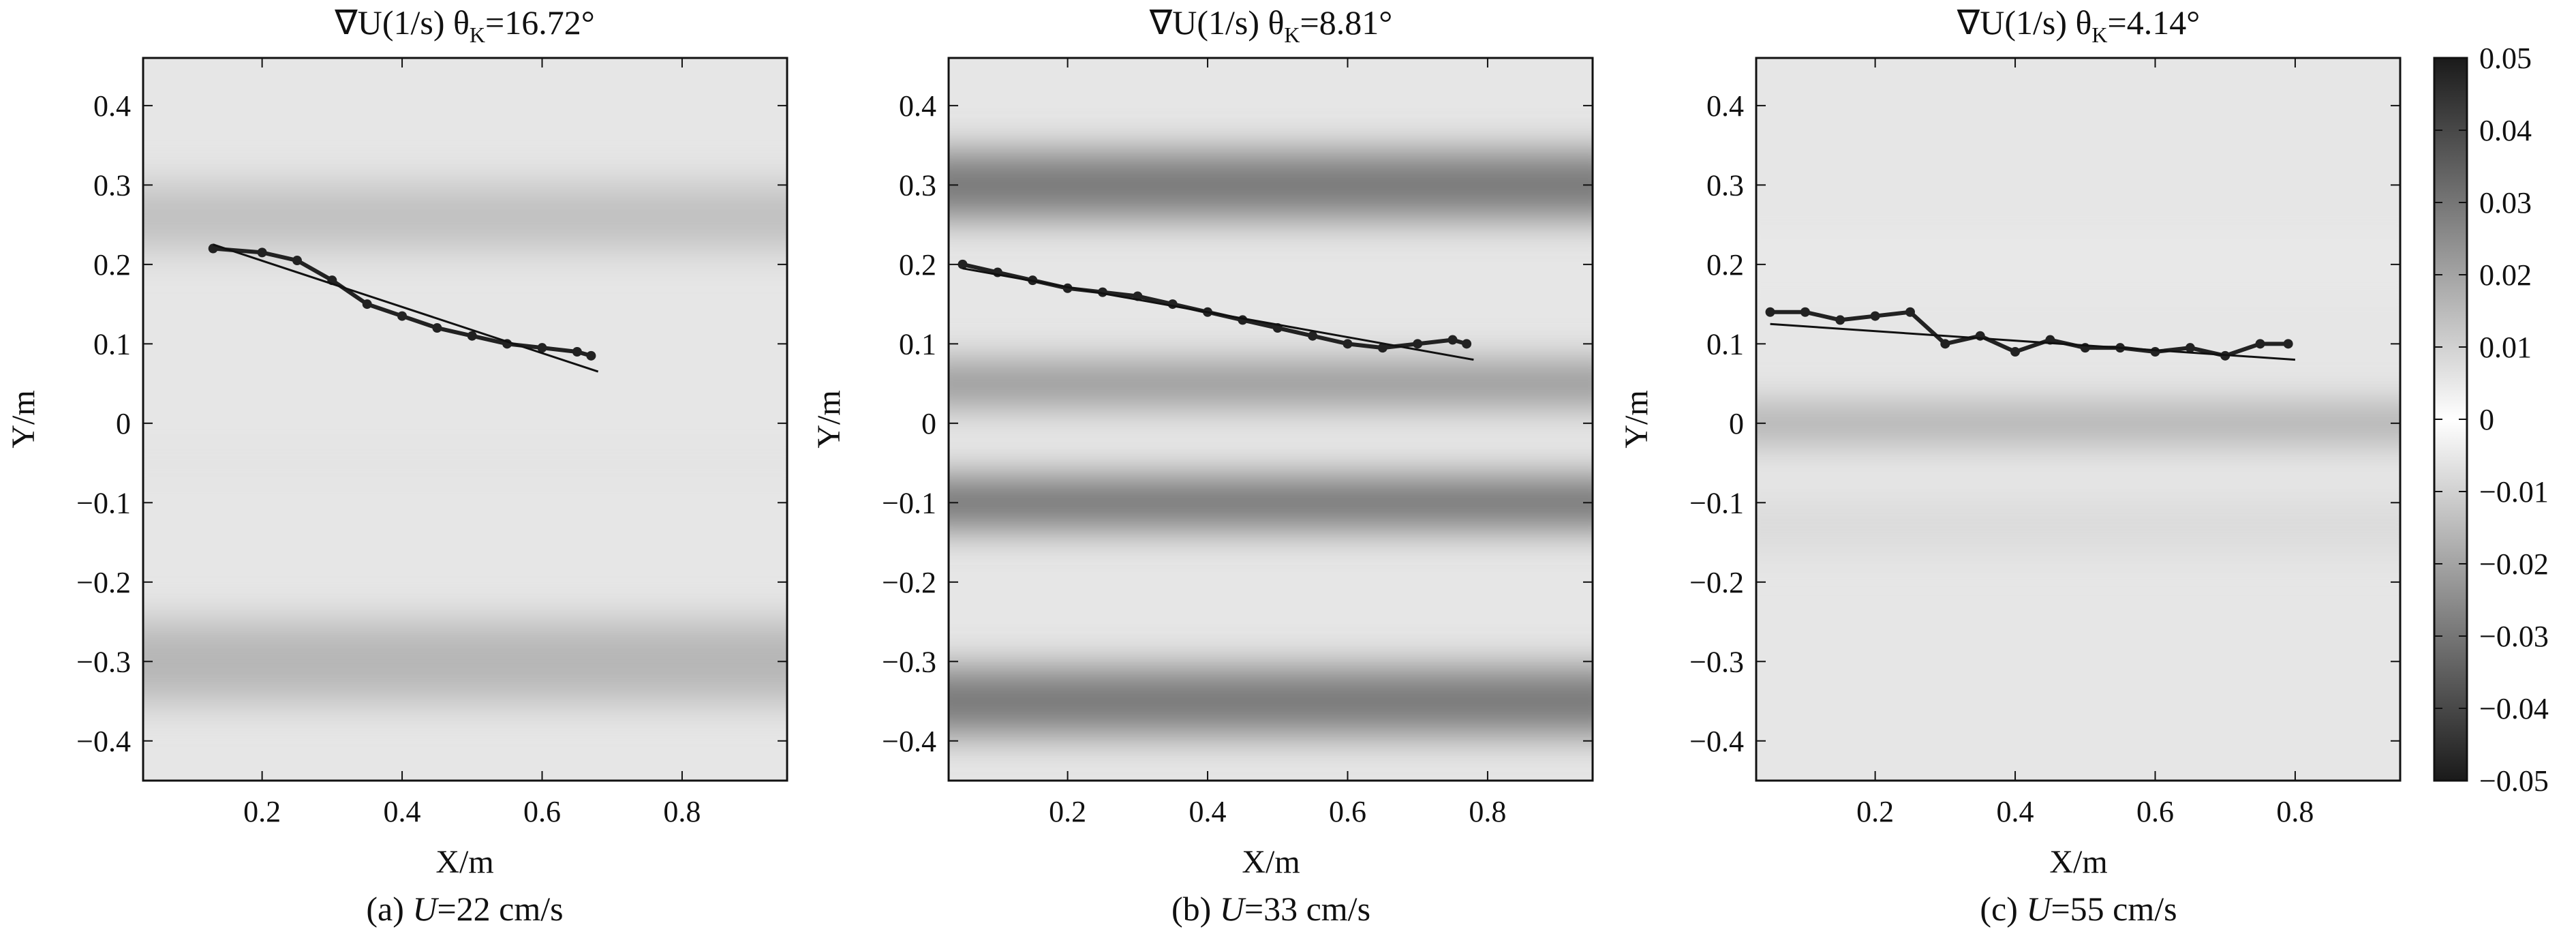  I want to click on panel-c-ytick-label: 0.4, so click(1725, 106).